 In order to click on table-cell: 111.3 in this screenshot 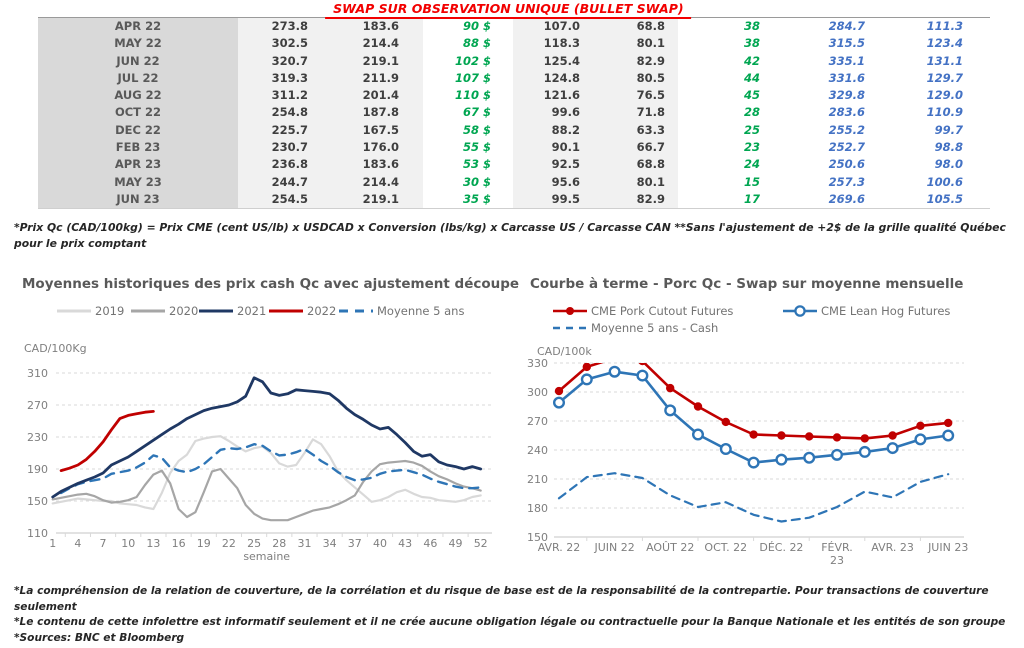, I will do `click(944, 26)`.